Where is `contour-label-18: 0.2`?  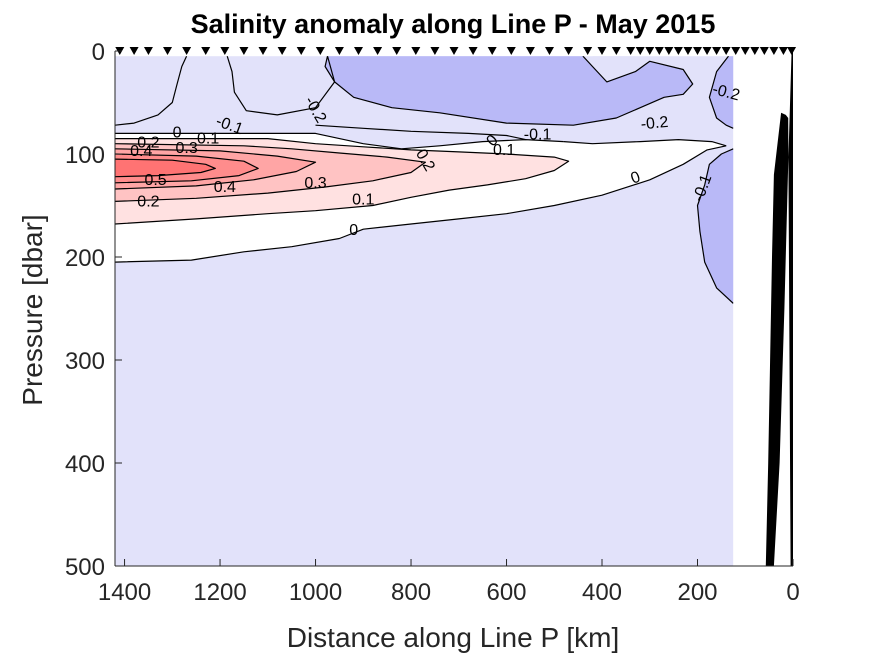
contour-label-18: 0.2 is located at coordinates (148, 201).